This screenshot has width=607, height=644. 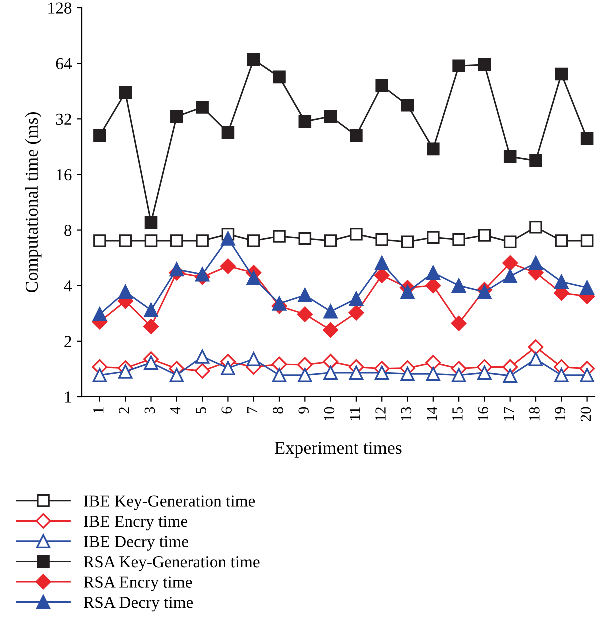 What do you see at coordinates (64, 175) in the screenshot?
I see `y-tick-label: 16` at bounding box center [64, 175].